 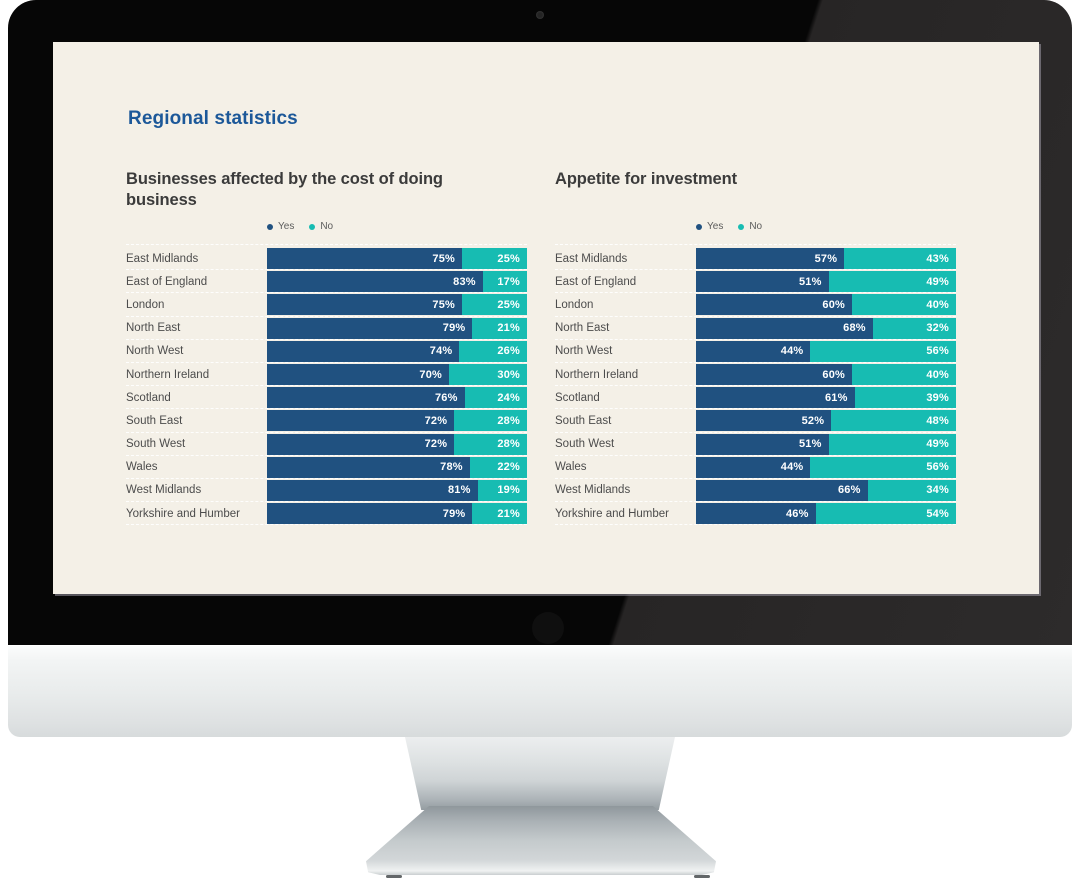 What do you see at coordinates (358, 375) in the screenshot?
I see `bar-segment-yes: 70%` at bounding box center [358, 375].